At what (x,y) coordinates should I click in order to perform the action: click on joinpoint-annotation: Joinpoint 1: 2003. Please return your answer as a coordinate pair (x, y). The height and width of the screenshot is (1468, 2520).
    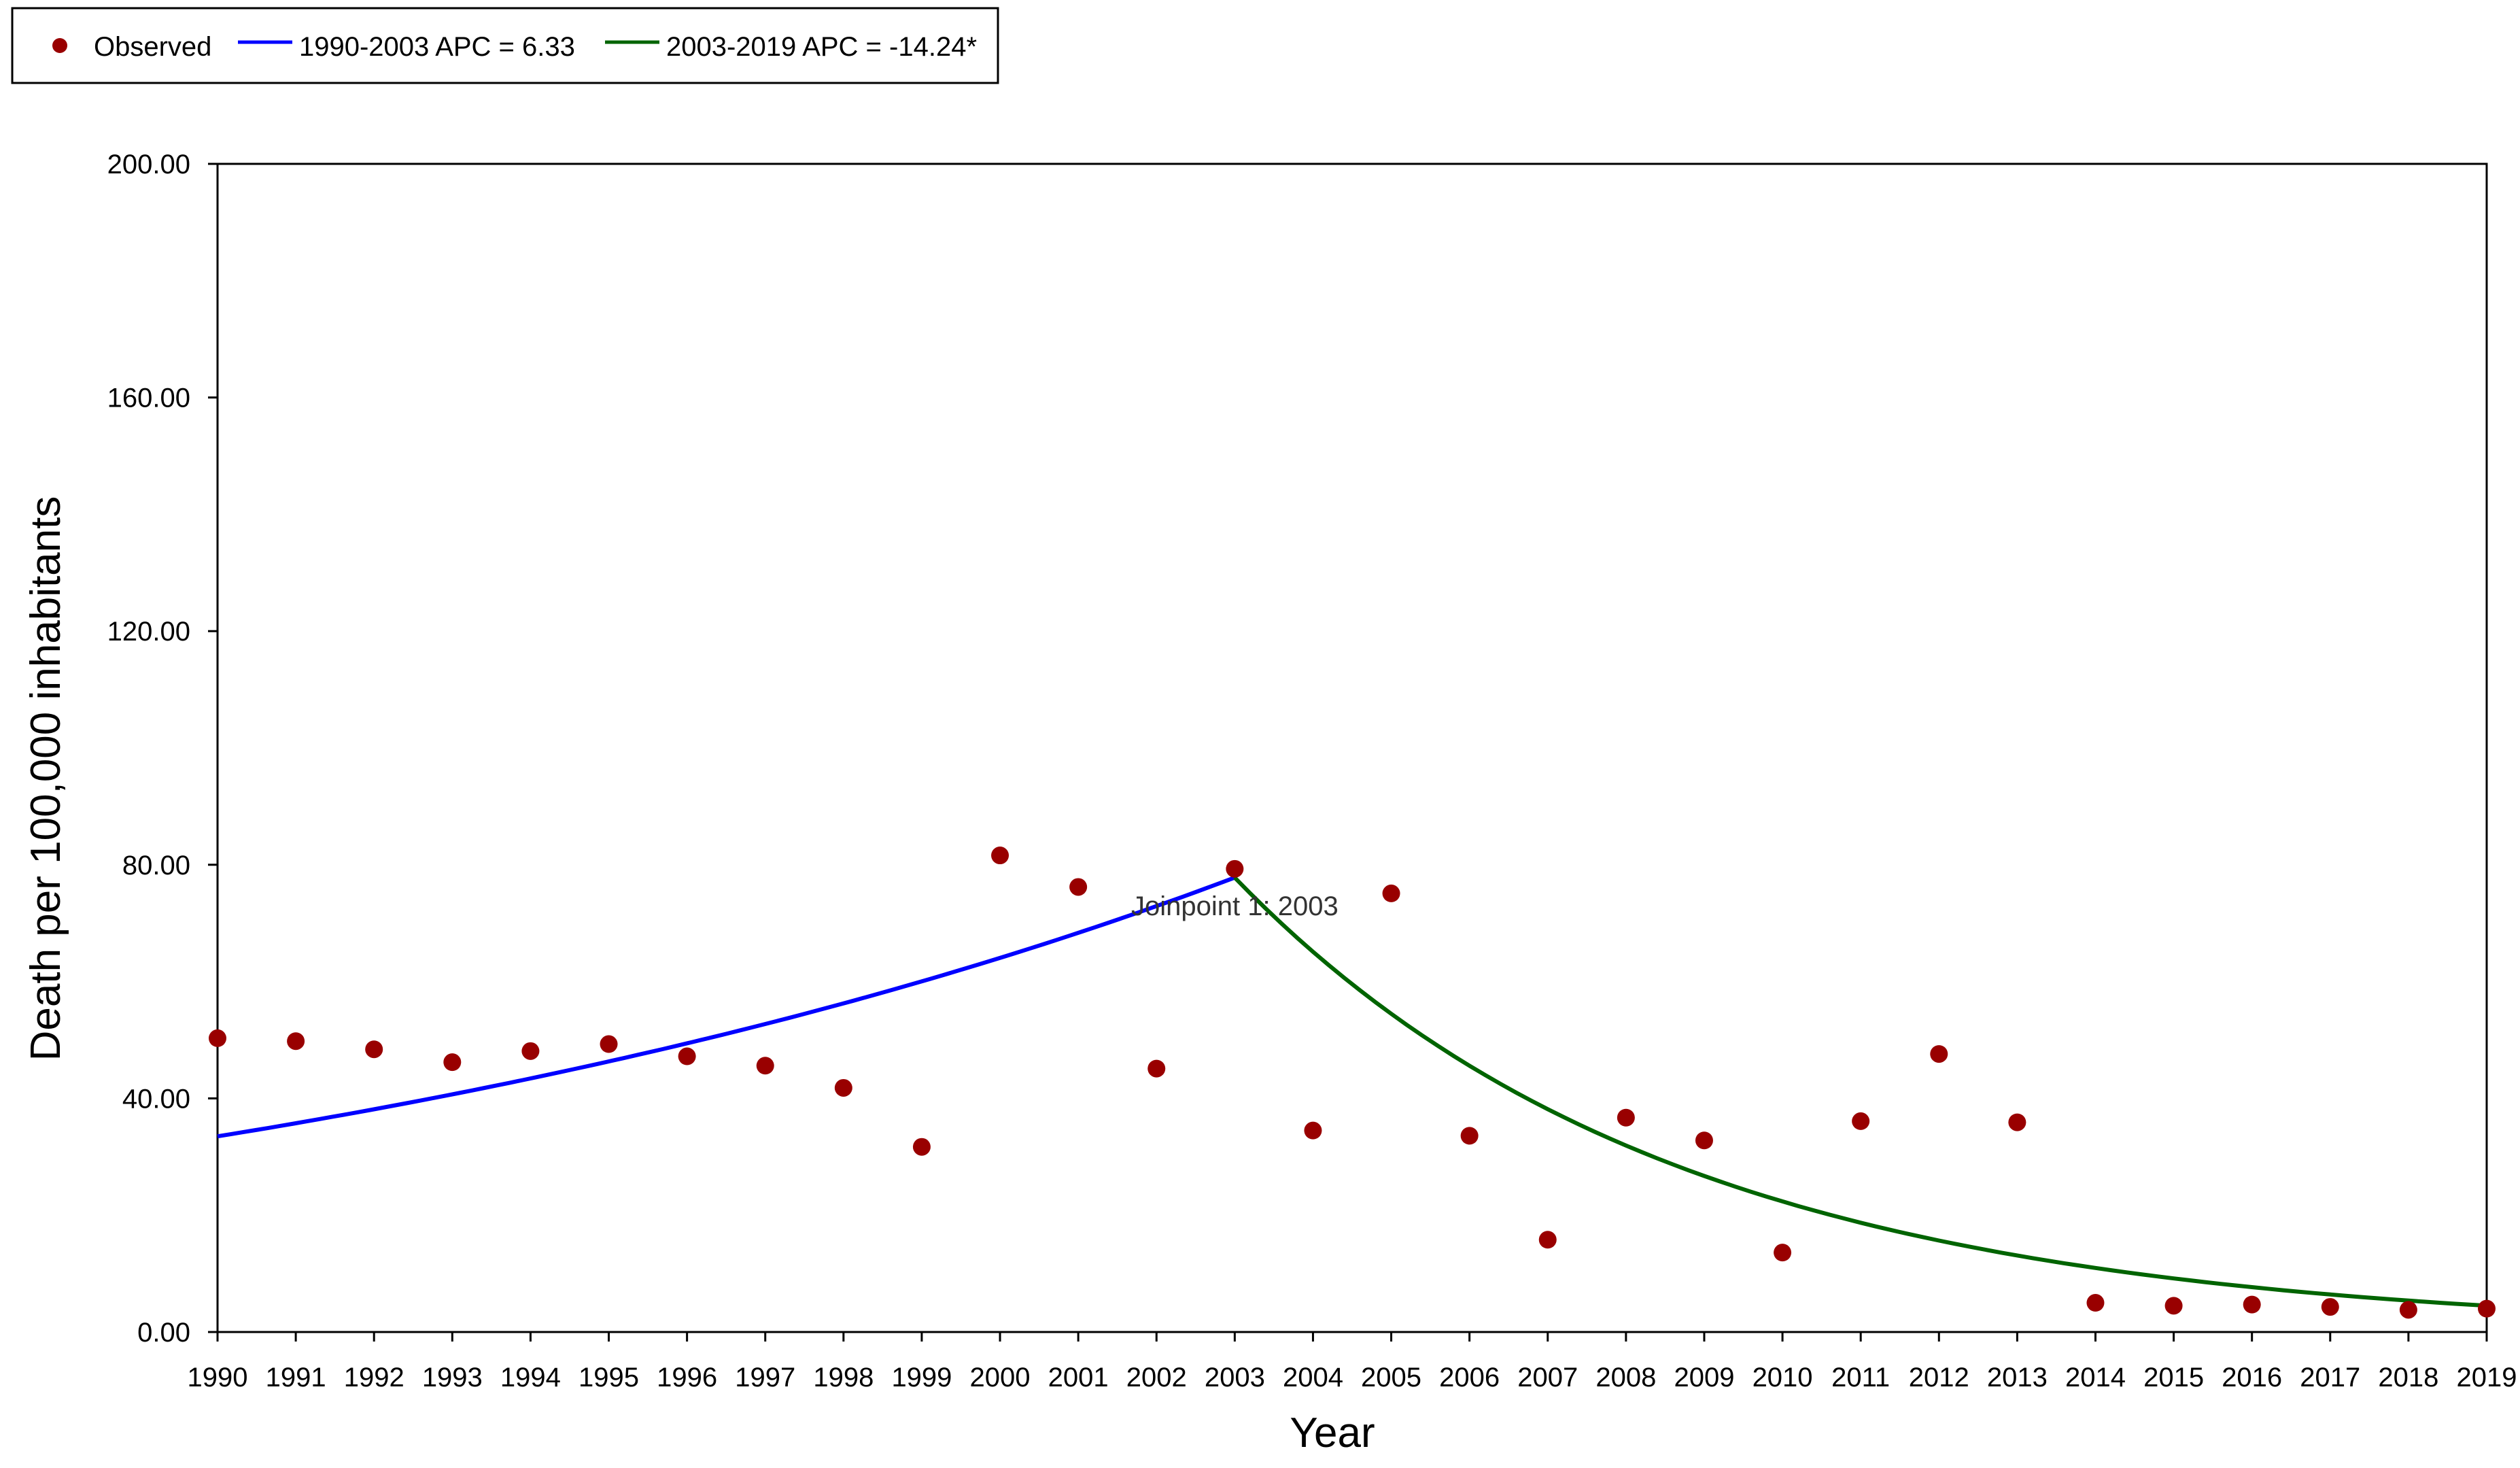
    Looking at the image, I should click on (1235, 906).